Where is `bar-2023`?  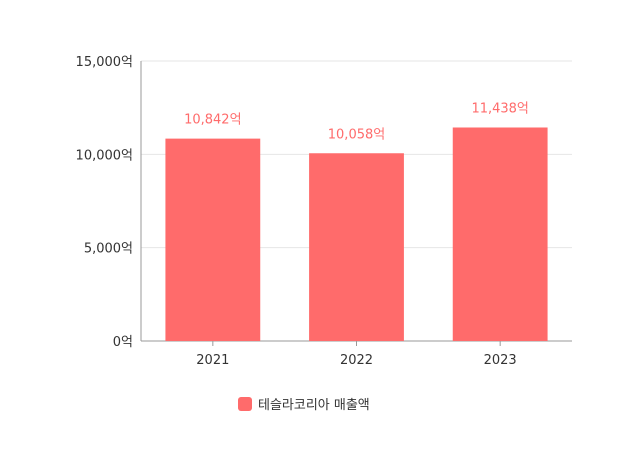 bar-2023 is located at coordinates (500, 234).